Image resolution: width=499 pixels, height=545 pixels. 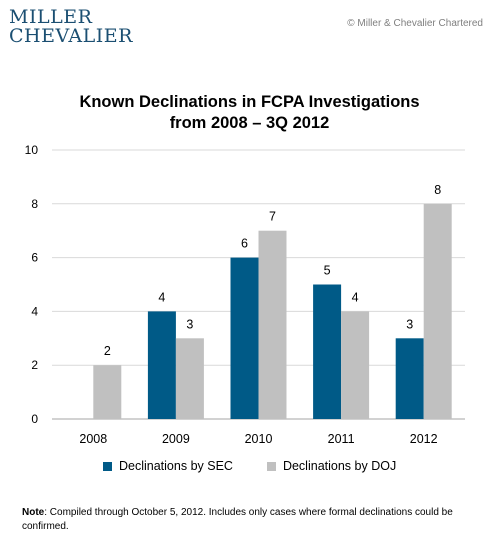 What do you see at coordinates (33, 512) in the screenshot?
I see `footnote-label: Note` at bounding box center [33, 512].